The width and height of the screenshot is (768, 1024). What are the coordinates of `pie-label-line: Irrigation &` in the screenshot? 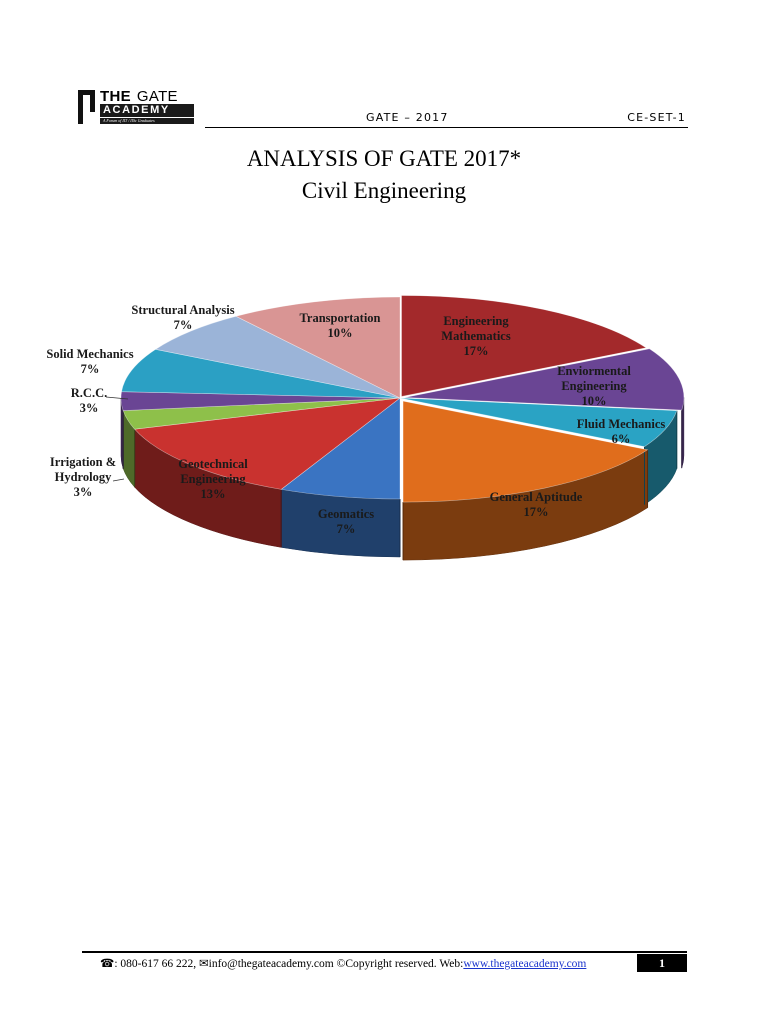 It's located at (83, 462).